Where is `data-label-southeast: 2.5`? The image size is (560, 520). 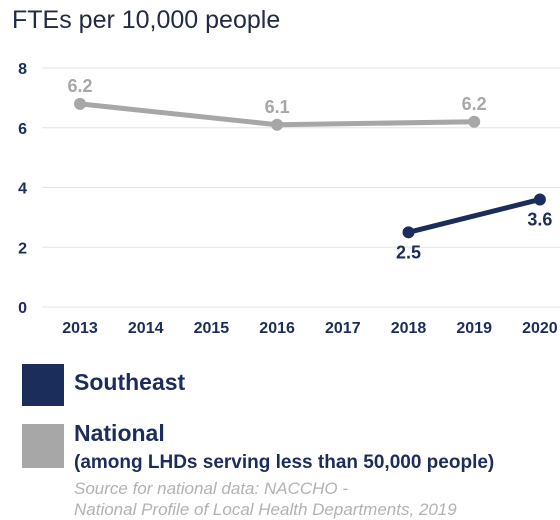 data-label-southeast: 2.5 is located at coordinates (408, 252).